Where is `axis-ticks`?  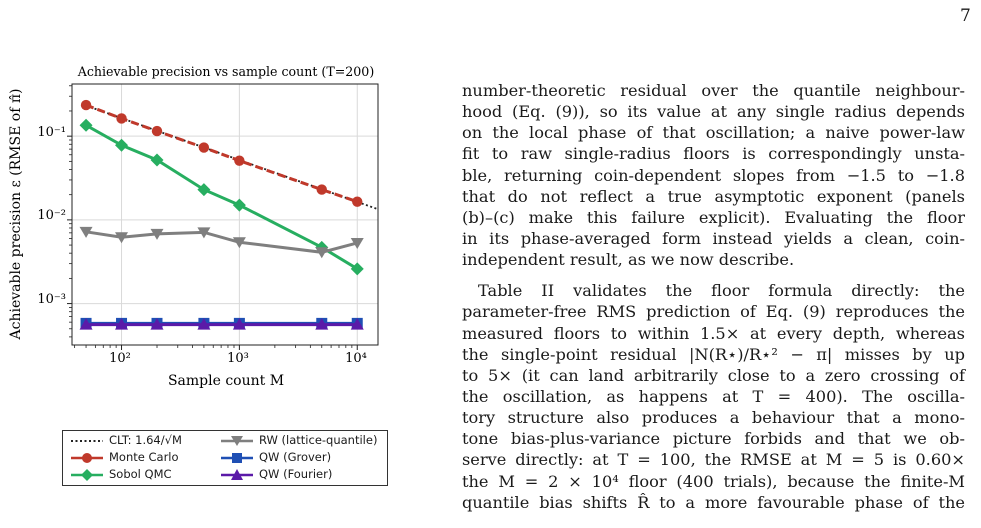 axis-ticks is located at coordinates (212, 217).